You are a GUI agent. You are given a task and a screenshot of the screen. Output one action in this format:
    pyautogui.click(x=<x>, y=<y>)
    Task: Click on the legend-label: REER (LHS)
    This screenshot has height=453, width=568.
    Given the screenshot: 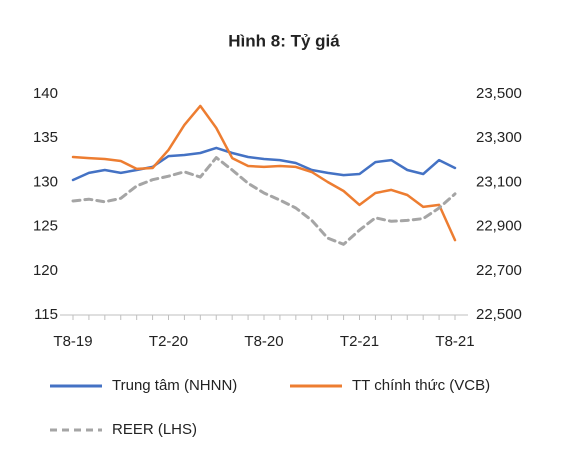 What is the action you would take?
    pyautogui.click(x=154, y=429)
    